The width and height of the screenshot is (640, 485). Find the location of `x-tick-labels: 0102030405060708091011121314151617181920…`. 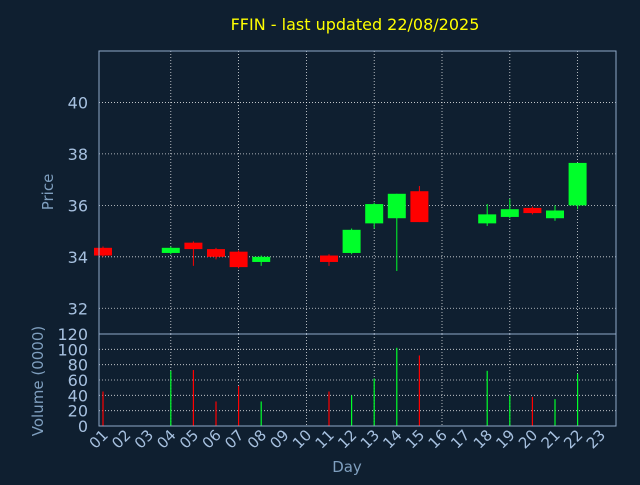

x-tick-labels: 0102030405060708091011121314151617181920… is located at coordinates (347, 439).